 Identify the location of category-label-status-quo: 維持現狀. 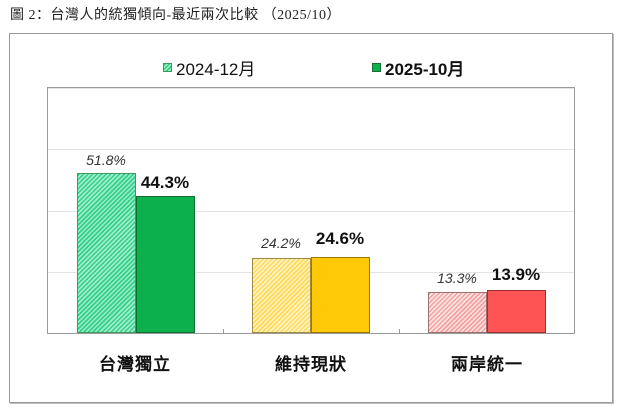
(311, 364).